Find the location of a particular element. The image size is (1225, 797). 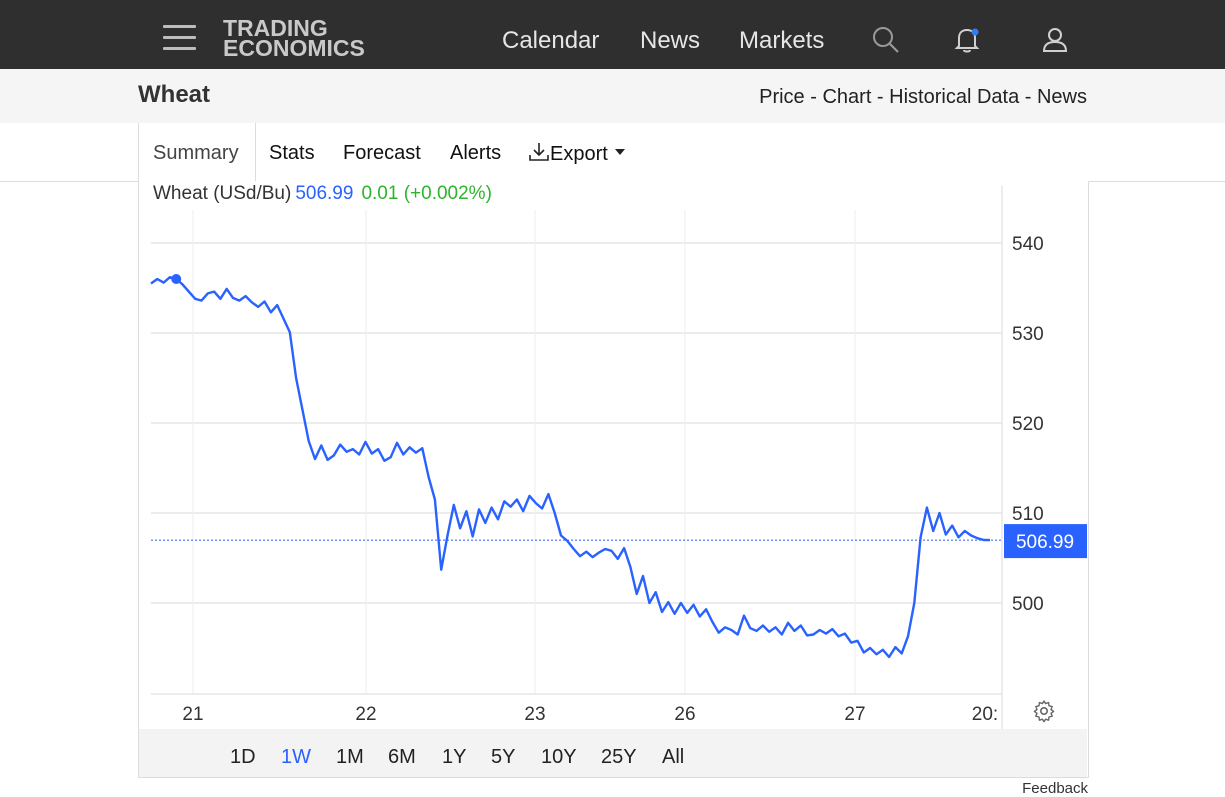

sub-navigation: Price - Chart - Historical Data - News is located at coordinates (923, 97).